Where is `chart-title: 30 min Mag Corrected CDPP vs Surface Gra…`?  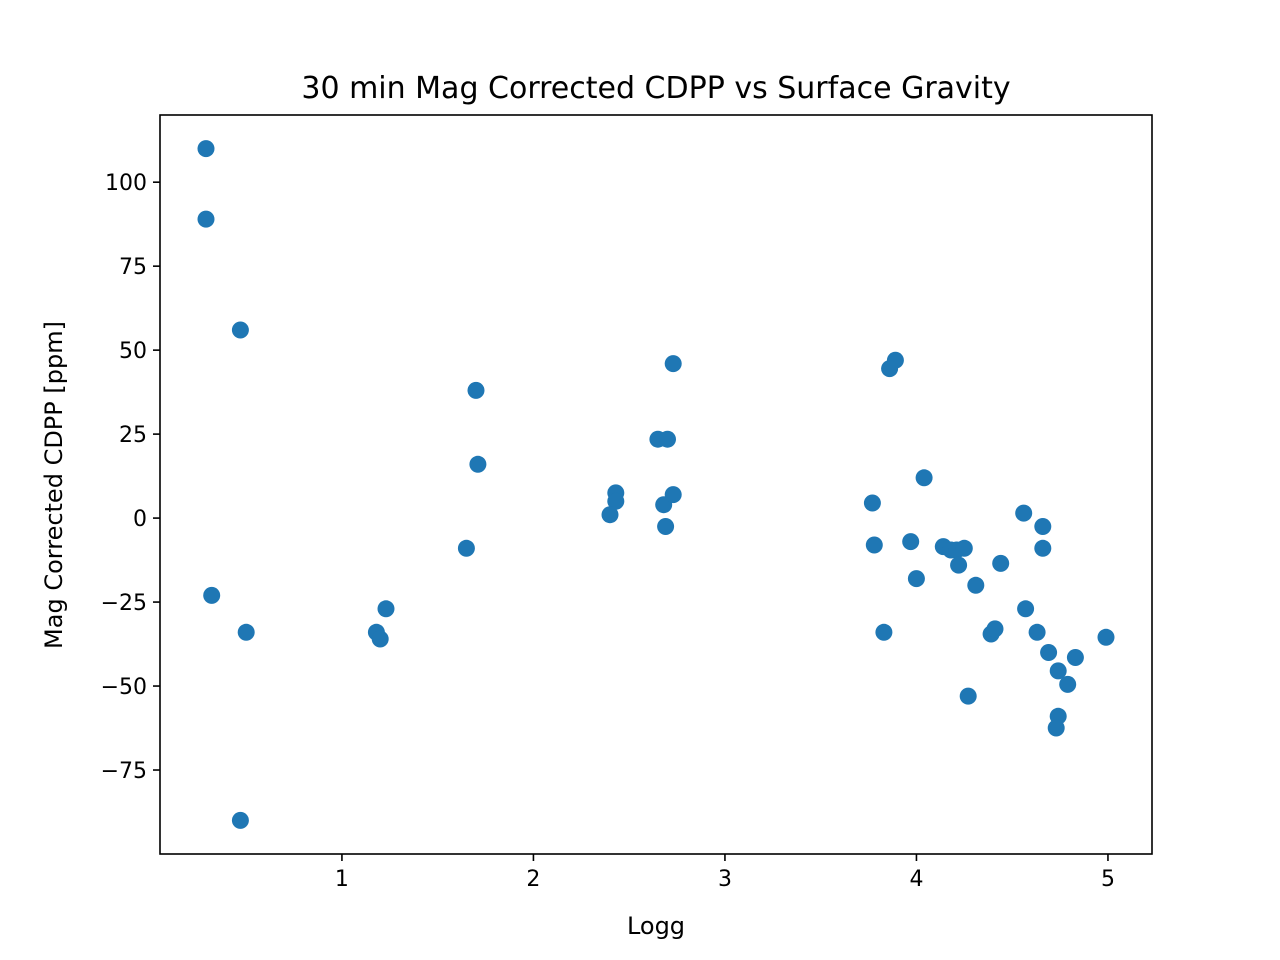
chart-title: 30 min Mag Corrected CDPP vs Surface Gra… is located at coordinates (655, 88).